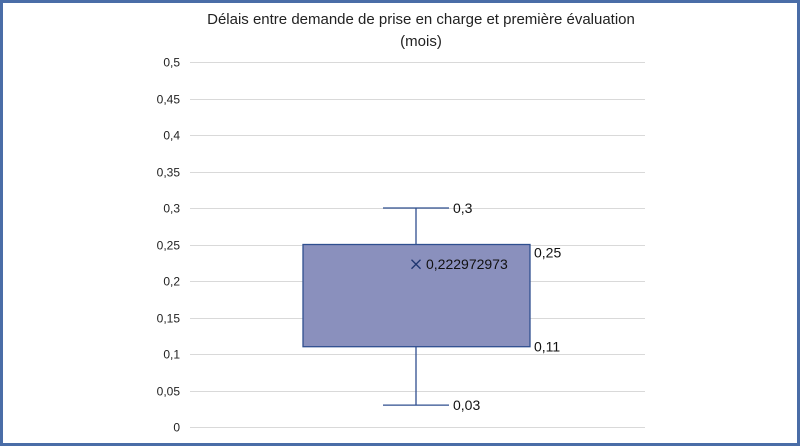  What do you see at coordinates (169, 392) in the screenshot?
I see `y-tick-label: 0,05` at bounding box center [169, 392].